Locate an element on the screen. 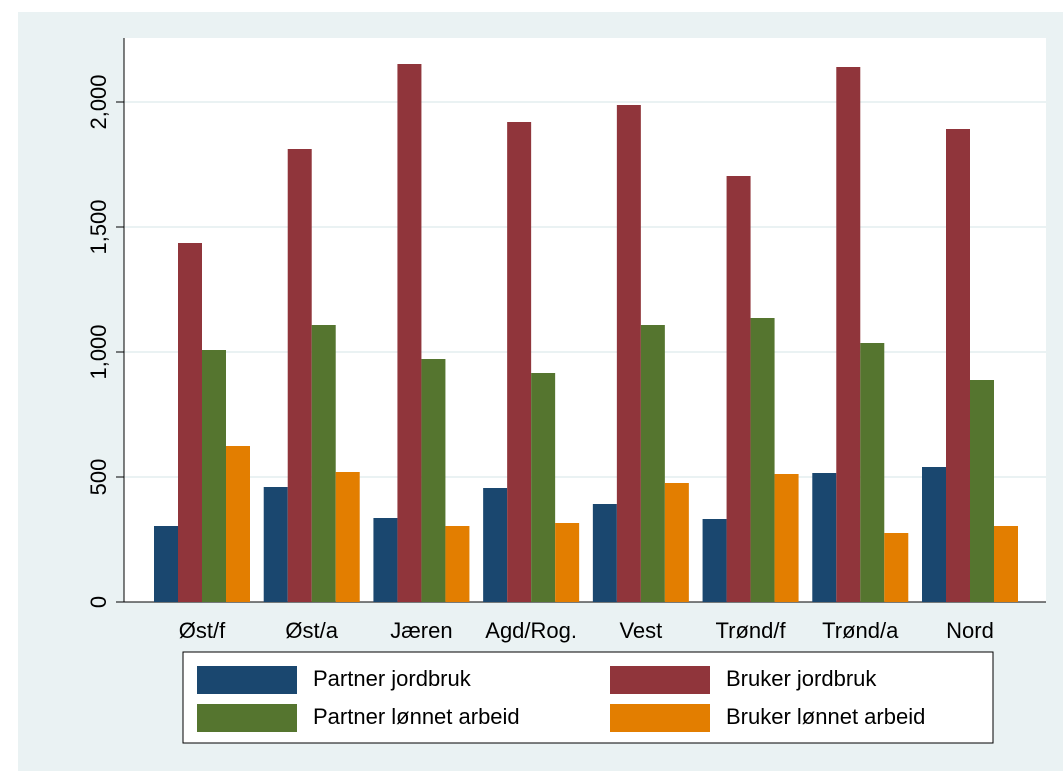 This screenshot has height=771, width=1063. y-tick-label: 1,500 is located at coordinates (98, 226).